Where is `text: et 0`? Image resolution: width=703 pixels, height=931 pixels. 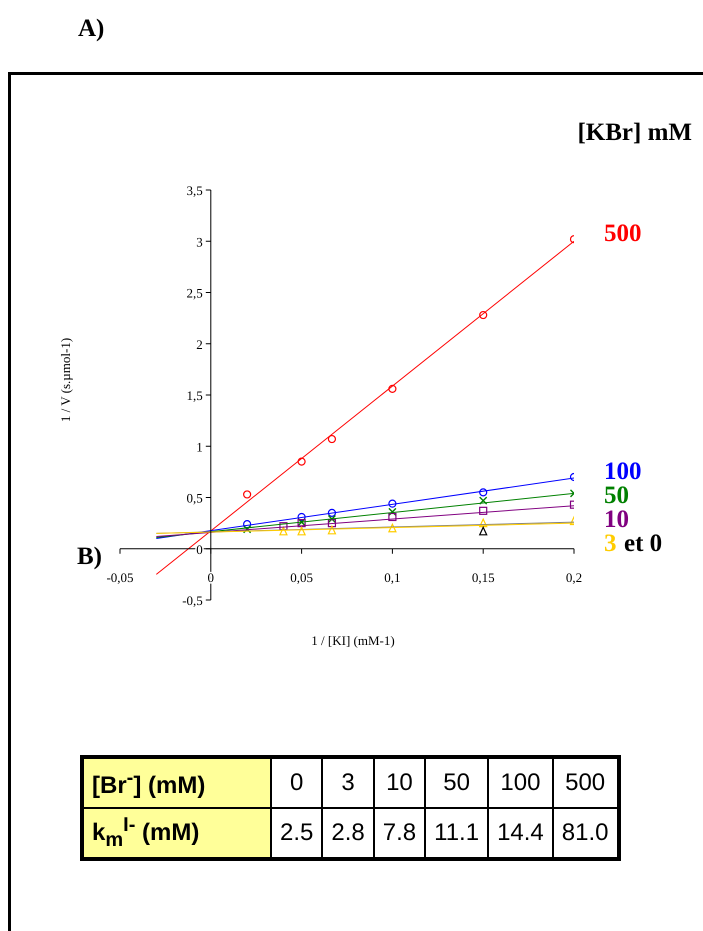 text: et 0 is located at coordinates (643, 543).